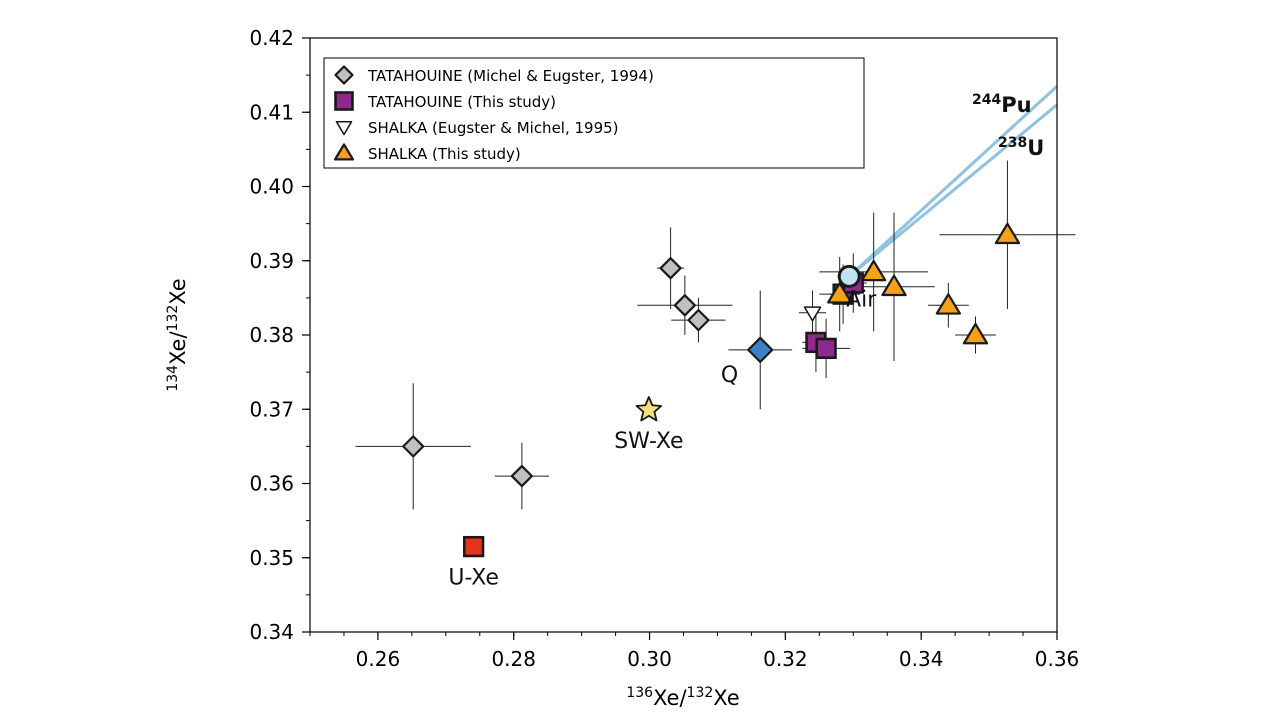  I want to click on legend-label-3: SHALKA (This study), so click(444, 154).